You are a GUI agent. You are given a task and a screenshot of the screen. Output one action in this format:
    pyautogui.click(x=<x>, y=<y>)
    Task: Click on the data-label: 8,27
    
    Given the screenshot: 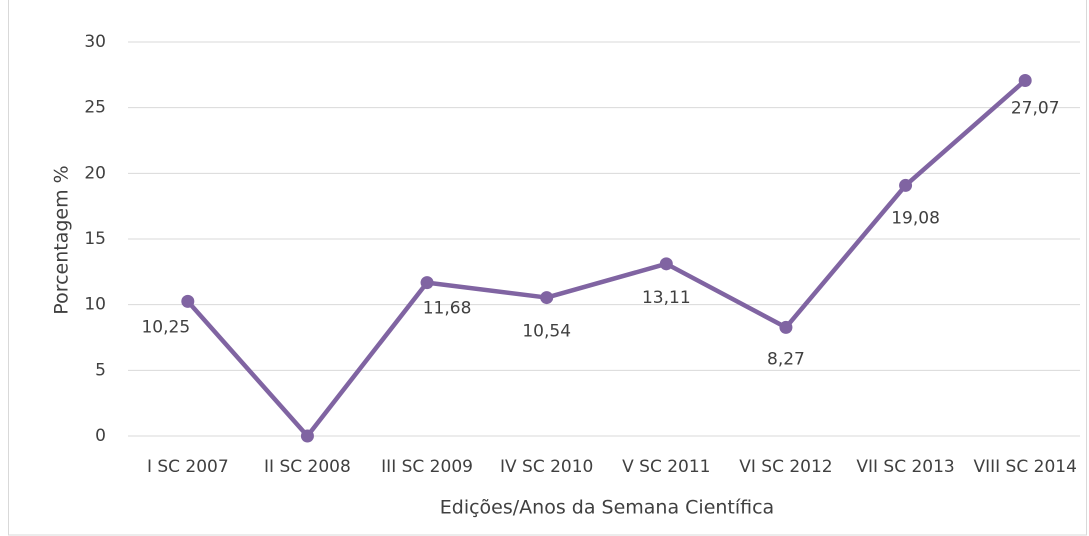 What is the action you would take?
    pyautogui.click(x=786, y=359)
    